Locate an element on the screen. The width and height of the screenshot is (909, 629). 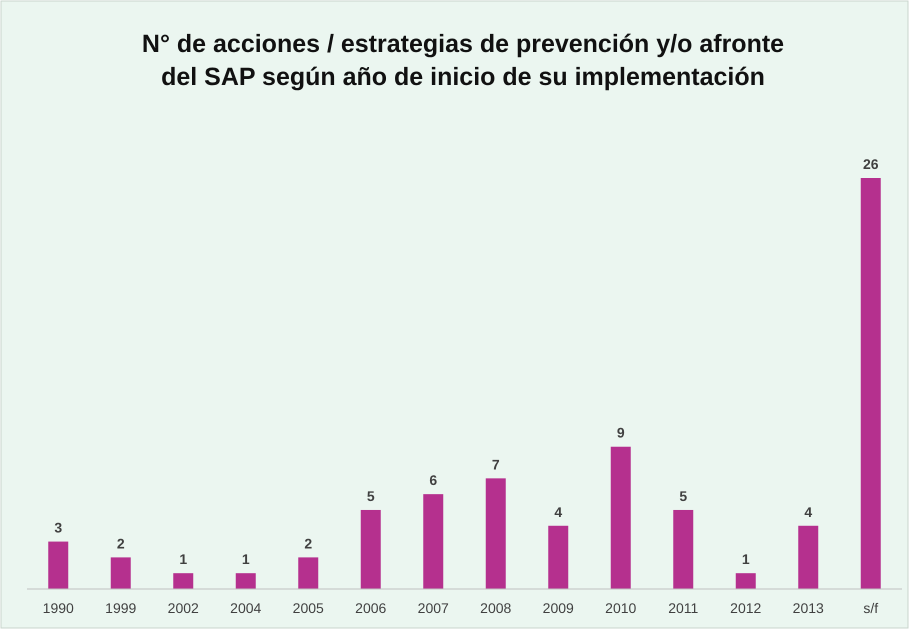
x-tick-label: 2005 is located at coordinates (308, 608).